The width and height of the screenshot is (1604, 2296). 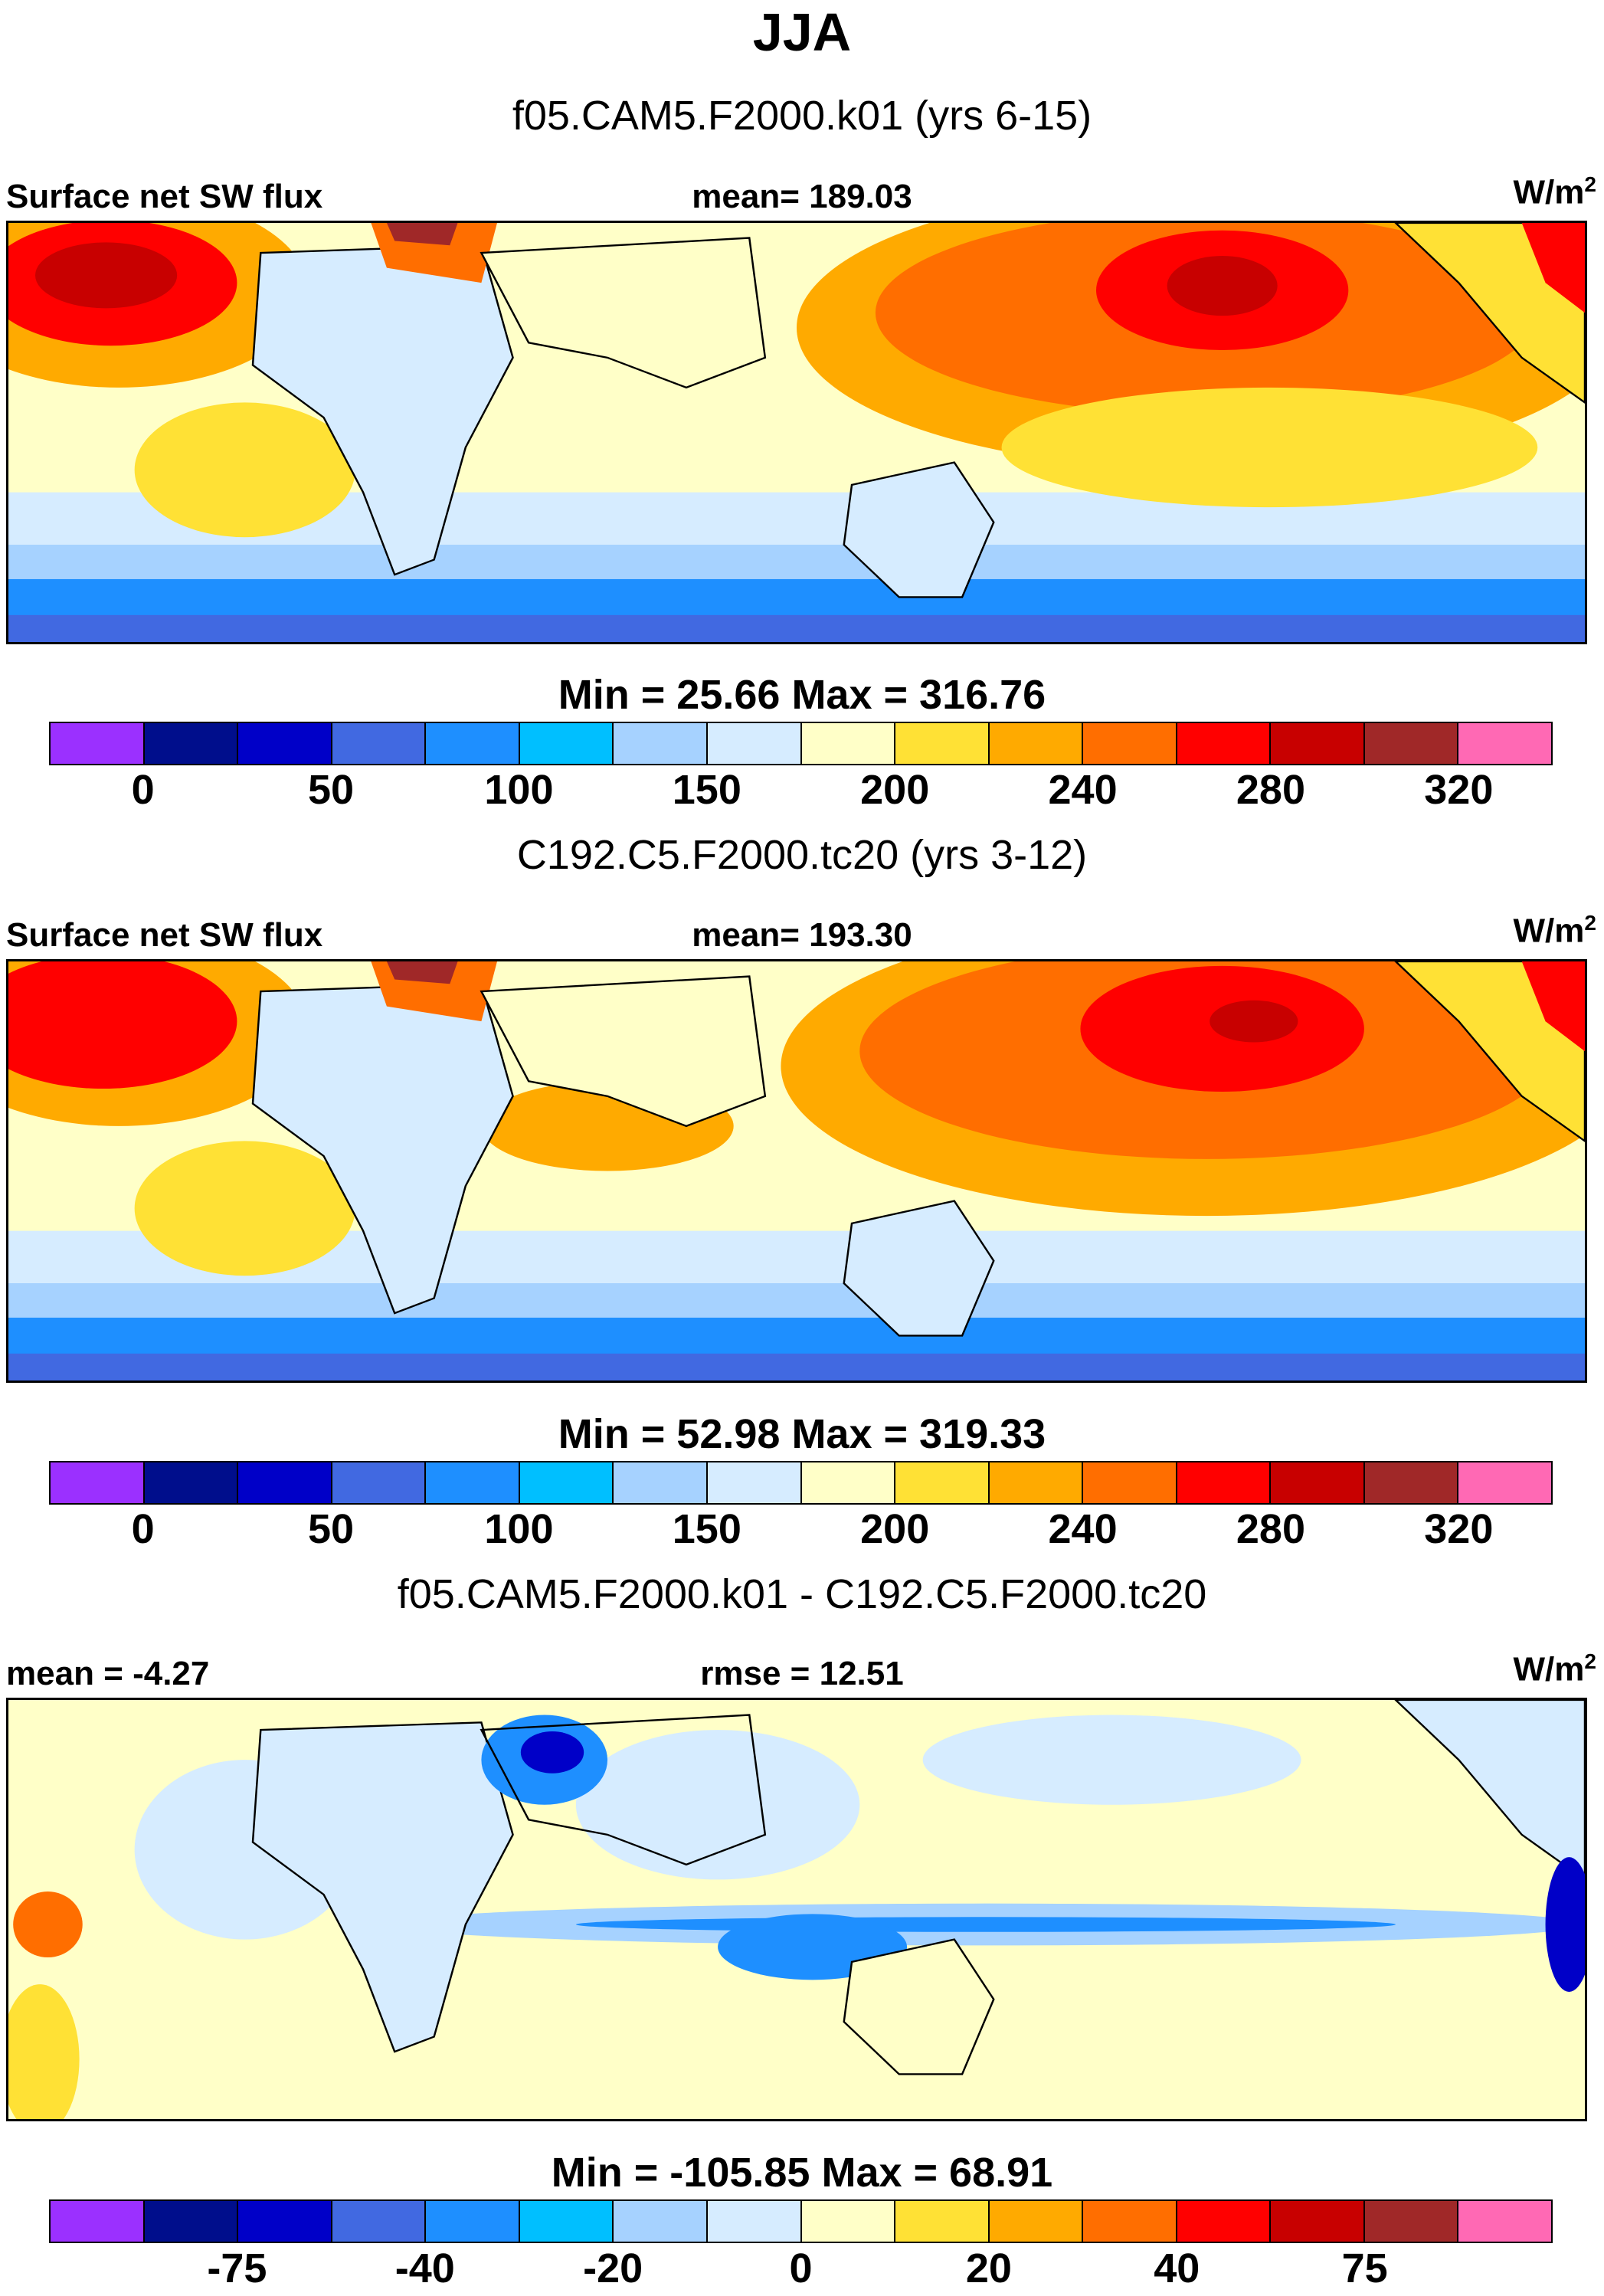 I want to click on panel-1-case-title: f05.CAM5.F2000.k01 (yrs 6-15), so click(x=802, y=116).